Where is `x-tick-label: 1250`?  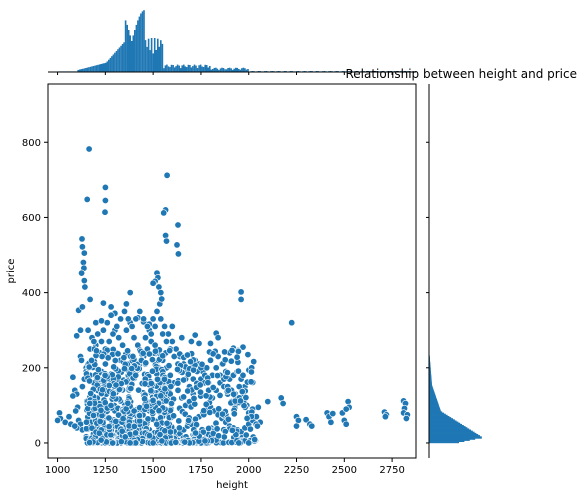 x-tick-label: 1250 is located at coordinates (105, 470).